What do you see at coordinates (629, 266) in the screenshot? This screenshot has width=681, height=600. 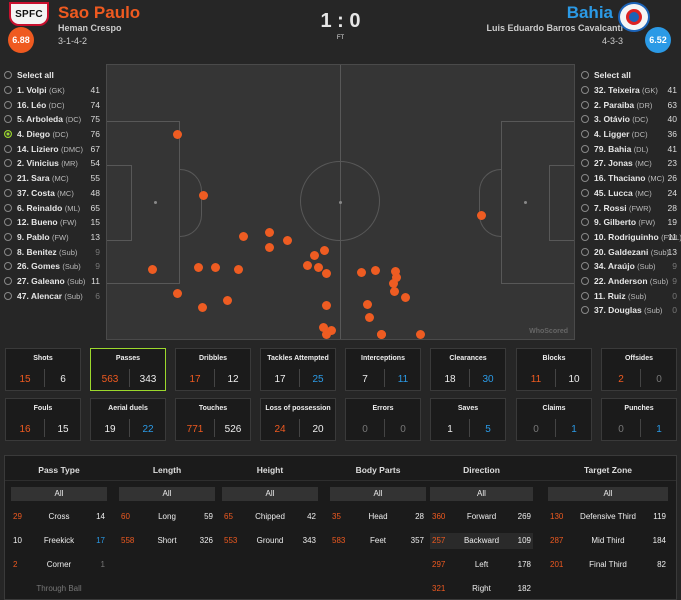 I see `player-row: 34. Araújo (Sub) 9` at bounding box center [629, 266].